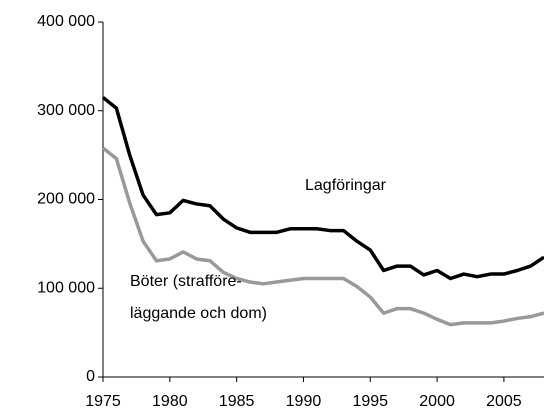 This screenshot has width=544, height=418. What do you see at coordinates (370, 401) in the screenshot?
I see `x-tick-label: 1995` at bounding box center [370, 401].